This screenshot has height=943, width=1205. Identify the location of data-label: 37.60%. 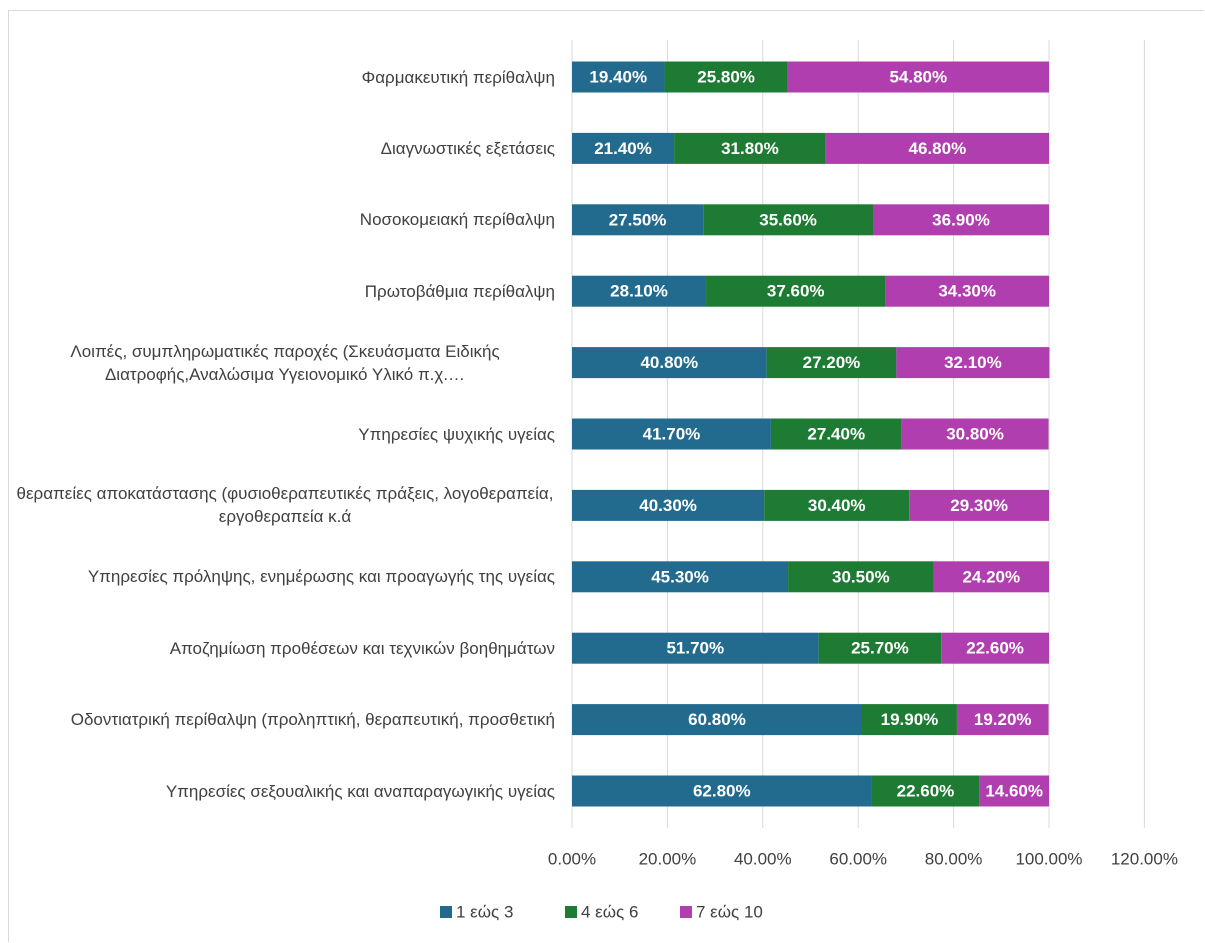
(796, 291).